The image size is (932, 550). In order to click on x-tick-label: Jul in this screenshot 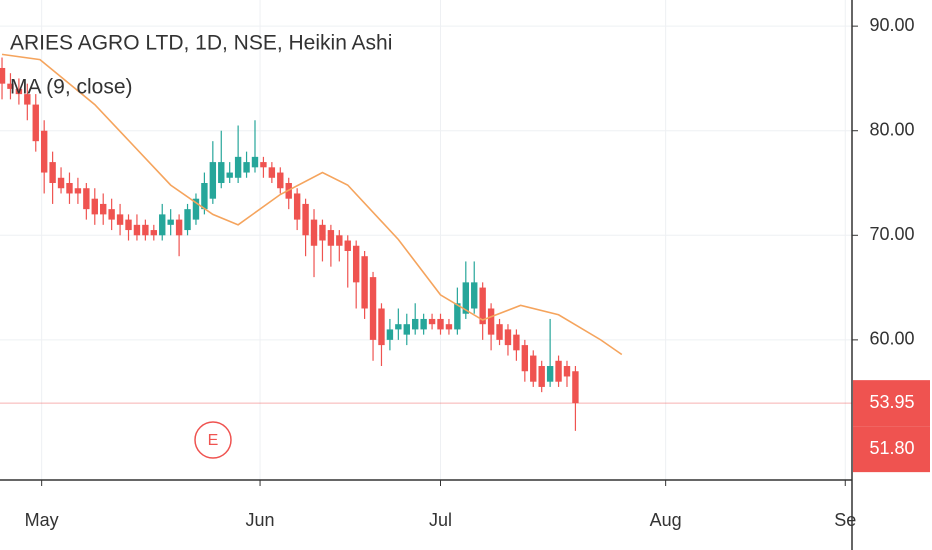, I will do `click(440, 520)`.